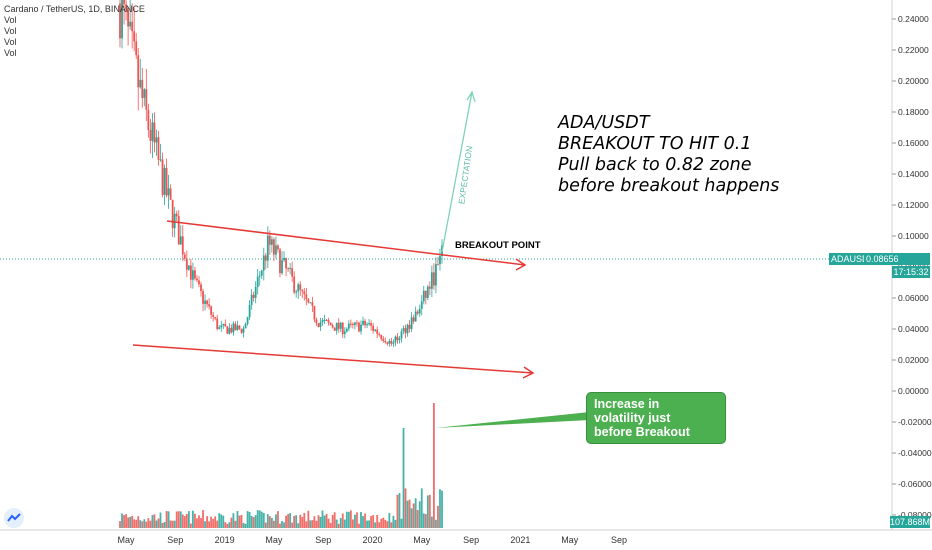 This screenshot has width=932, height=550. Describe the element at coordinates (74, 9) in the screenshot. I see `chart-title: Cardano / TetherUS, 1D, BINANCE` at that location.